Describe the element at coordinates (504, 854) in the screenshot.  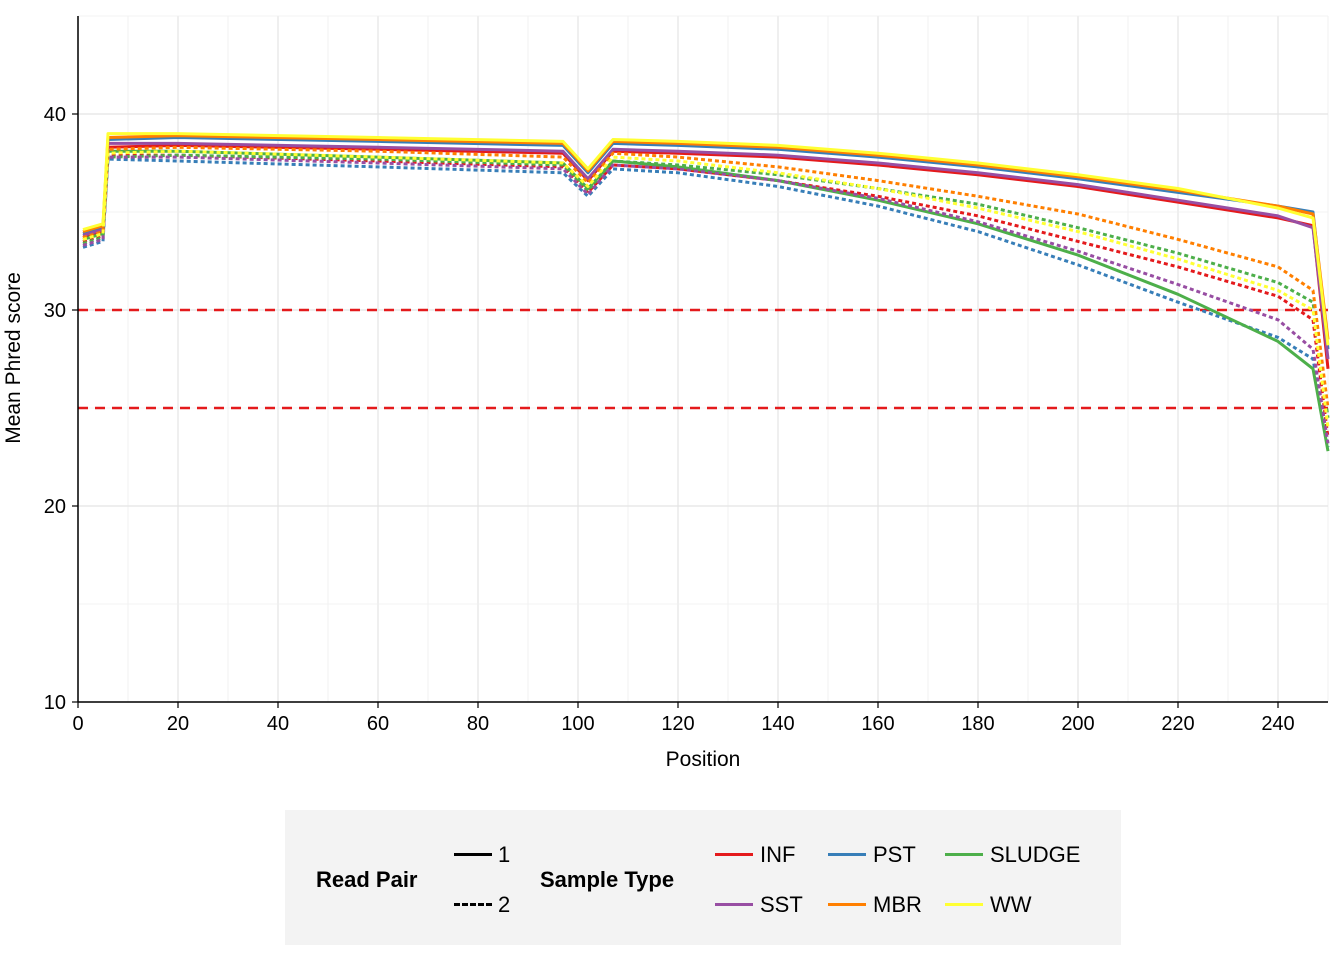
I see `legend-label-read-pair-1: 1` at that location.